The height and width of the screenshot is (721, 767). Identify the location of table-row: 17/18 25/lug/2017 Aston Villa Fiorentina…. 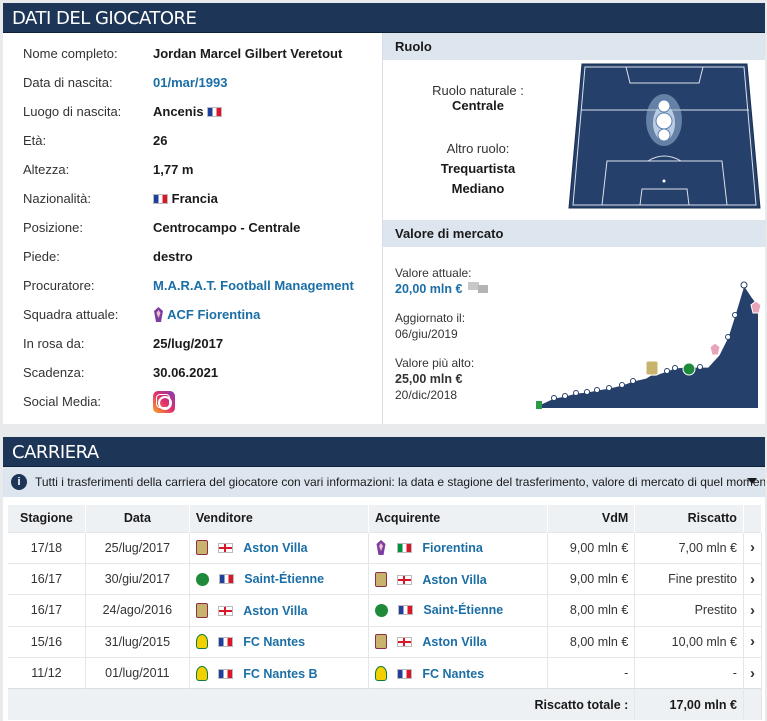
(385, 547).